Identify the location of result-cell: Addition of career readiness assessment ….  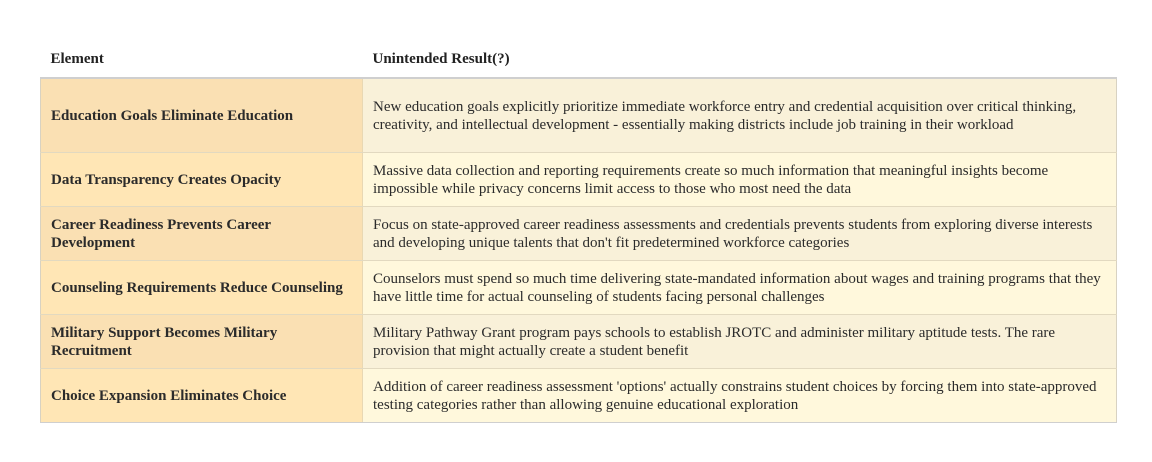
(739, 395).